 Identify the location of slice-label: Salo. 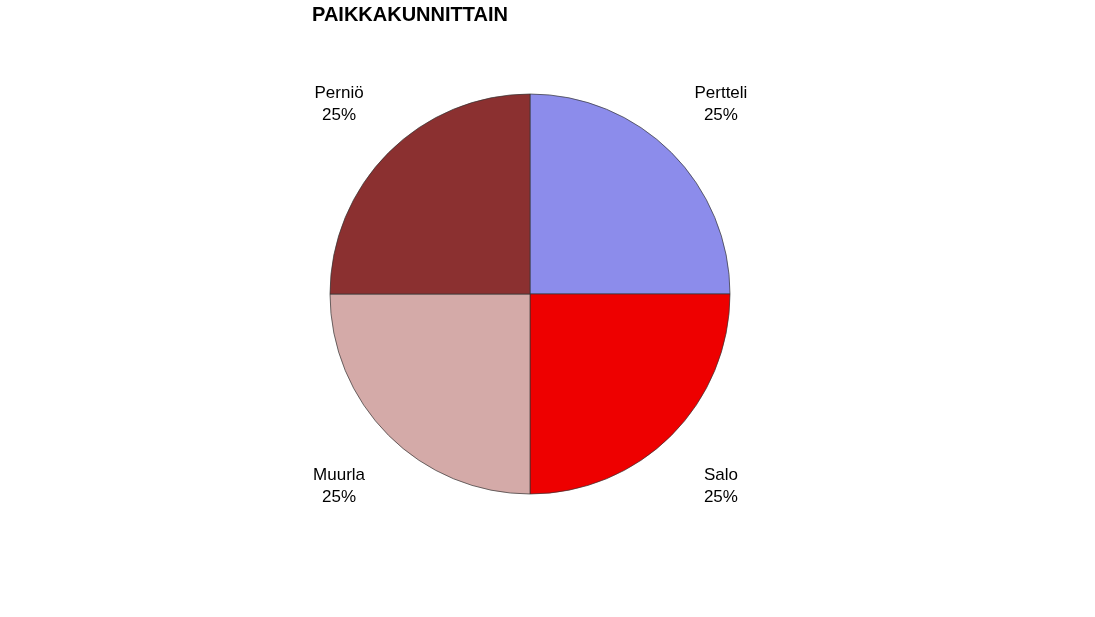
(720, 474).